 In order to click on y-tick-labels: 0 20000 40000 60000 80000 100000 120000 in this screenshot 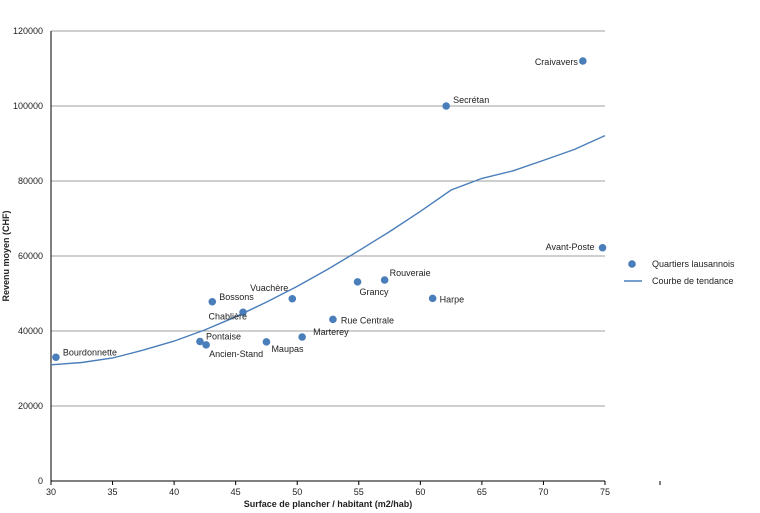, I will do `click(28, 256)`.